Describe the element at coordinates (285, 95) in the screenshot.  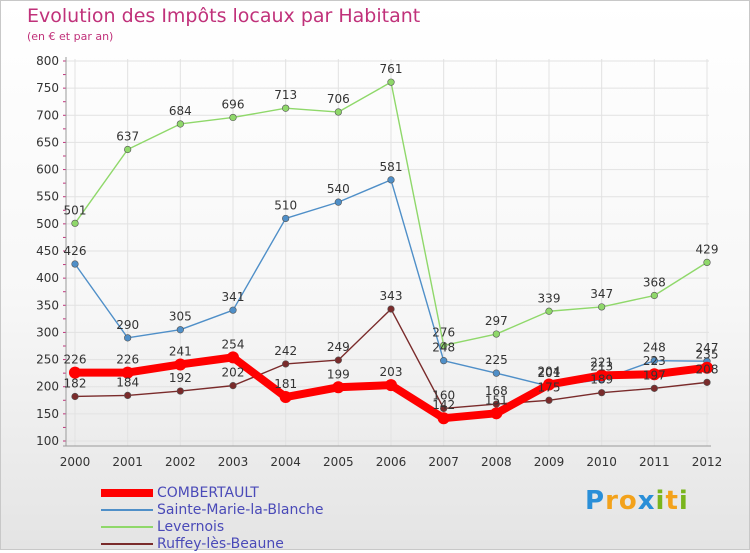
I see `data-label: 713` at that location.